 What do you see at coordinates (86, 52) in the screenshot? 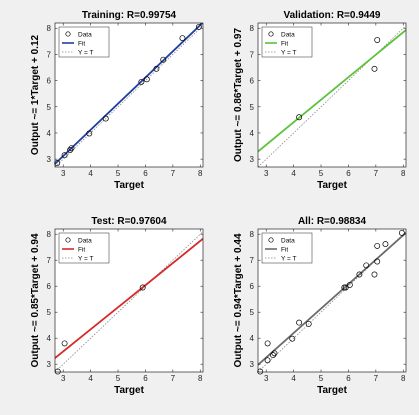
I see `training-legend-label: Y = T` at bounding box center [86, 52].